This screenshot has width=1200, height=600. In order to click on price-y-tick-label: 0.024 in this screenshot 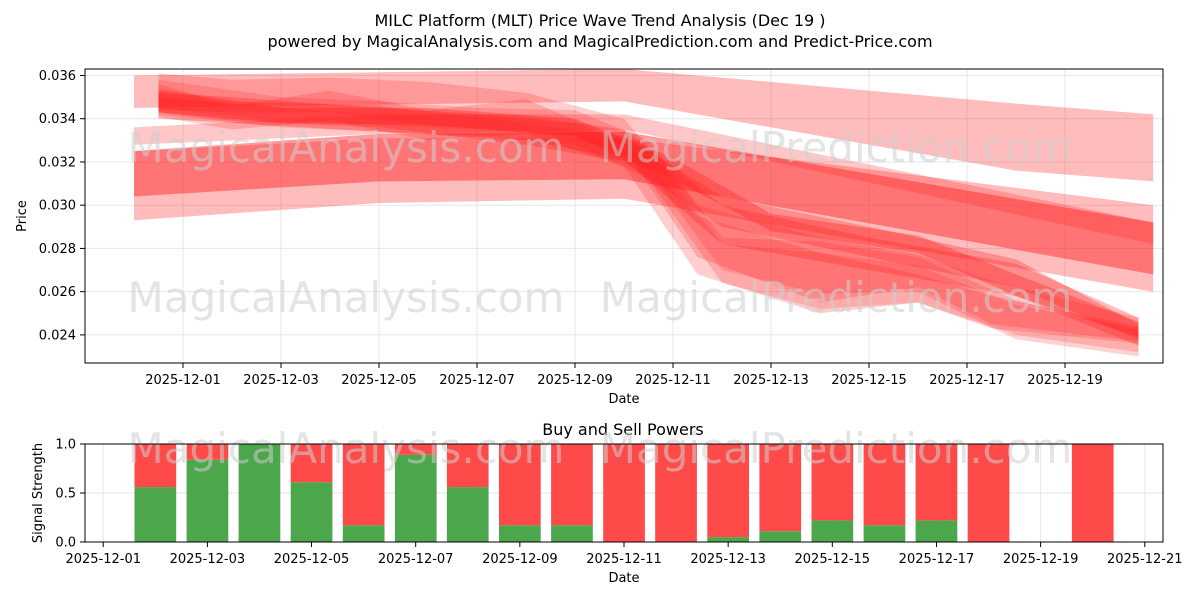, I will do `click(57, 335)`.